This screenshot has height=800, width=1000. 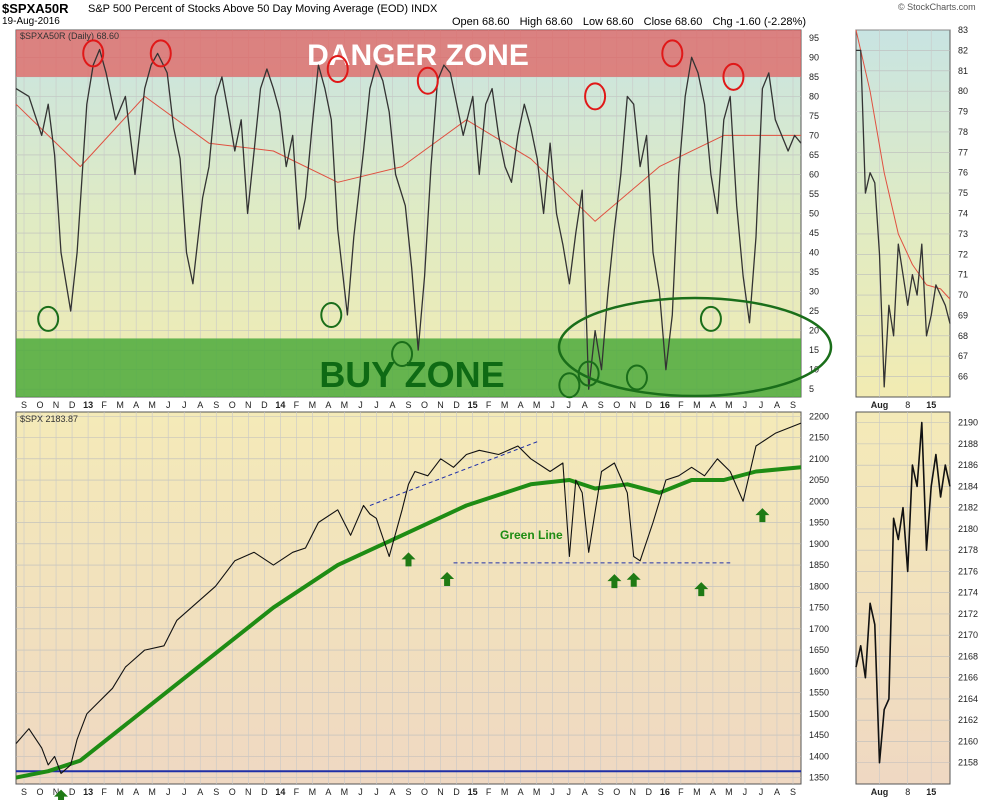 What do you see at coordinates (88, 792) in the screenshot?
I see `bottom-panel-x-tick: 13` at bounding box center [88, 792].